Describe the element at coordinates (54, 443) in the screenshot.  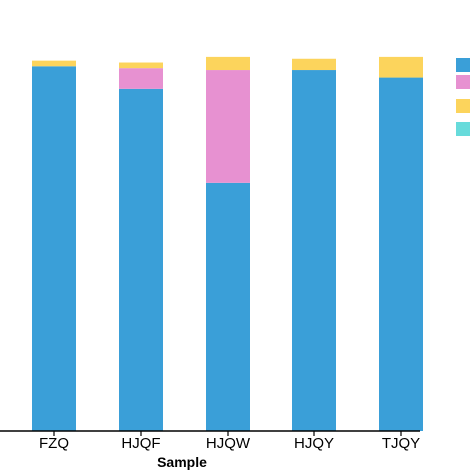
I see `x-tick-label: FZQ` at that location.